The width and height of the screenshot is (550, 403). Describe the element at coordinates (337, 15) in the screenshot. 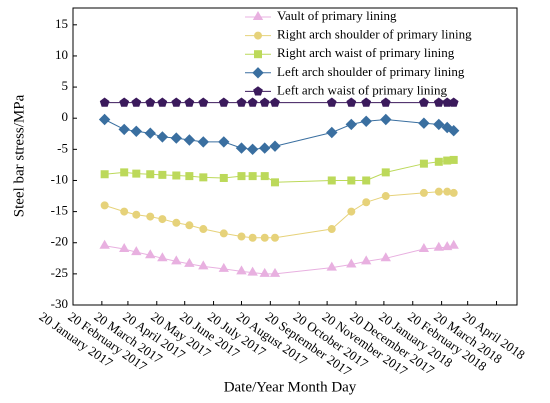

I see `legend-label: Vault of primary lining` at that location.